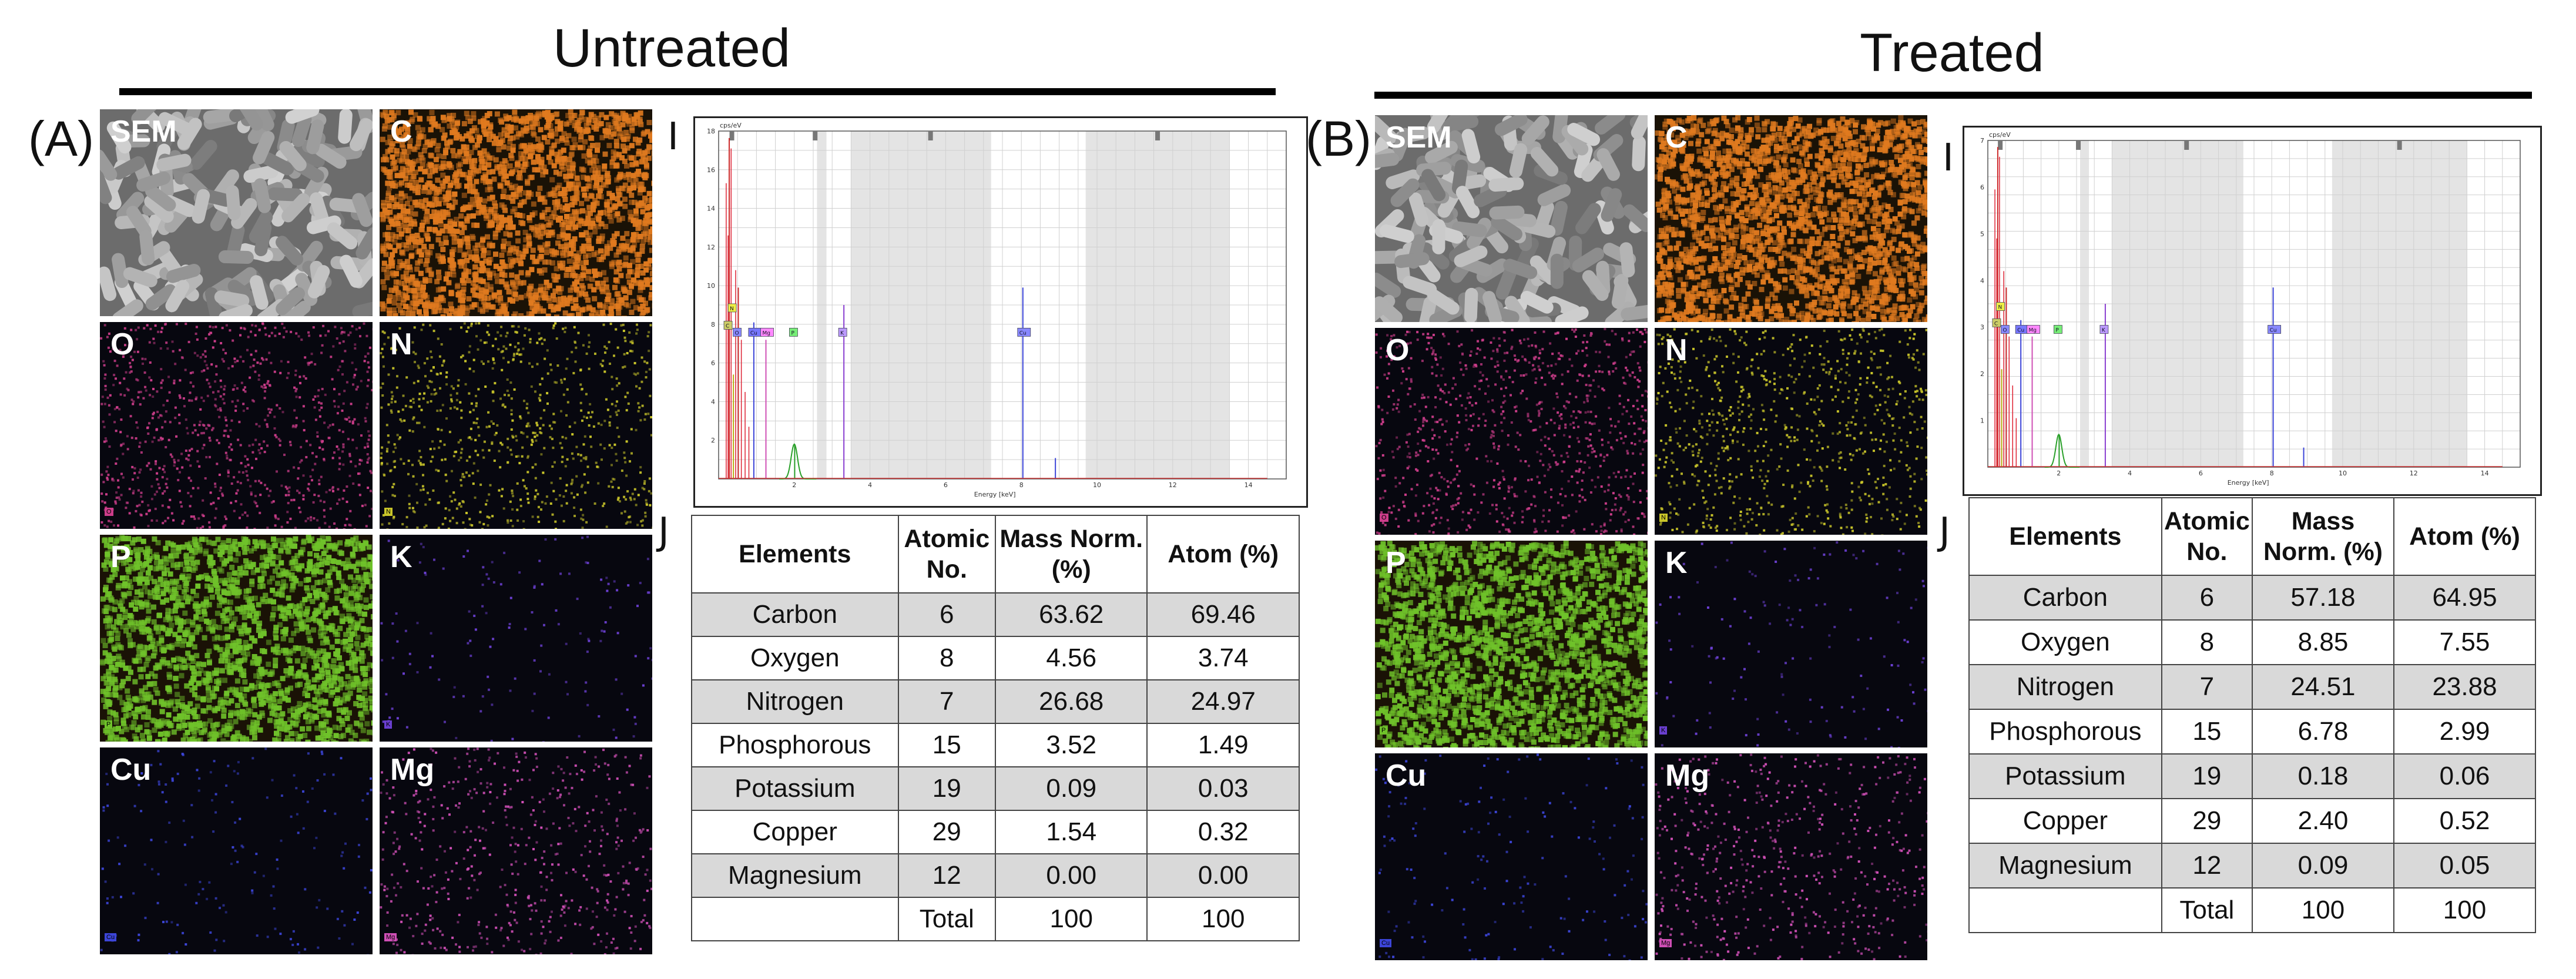 The height and width of the screenshot is (979, 2576). Describe the element at coordinates (1071, 658) in the screenshot. I see `table-cell: 4.56` at that location.